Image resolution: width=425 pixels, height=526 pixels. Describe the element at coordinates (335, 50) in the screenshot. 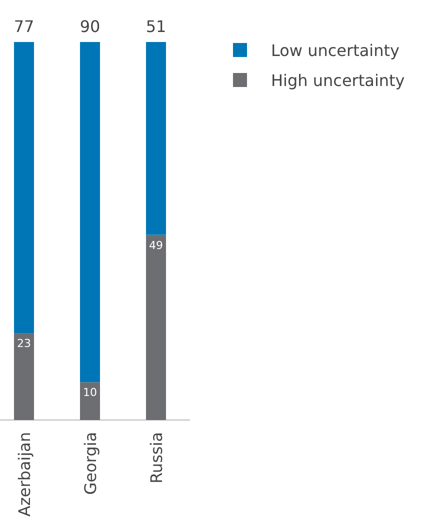

I see `legend-label: Low uncertainty` at that location.